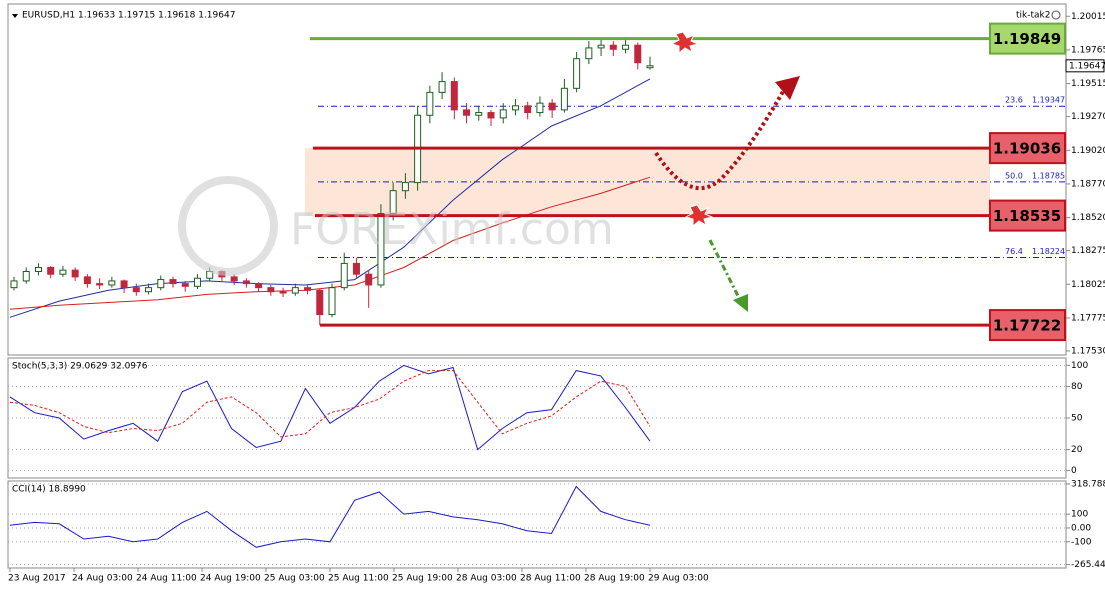 This screenshot has width=1105, height=590. I want to click on fib-label: 23.6, so click(1014, 100).